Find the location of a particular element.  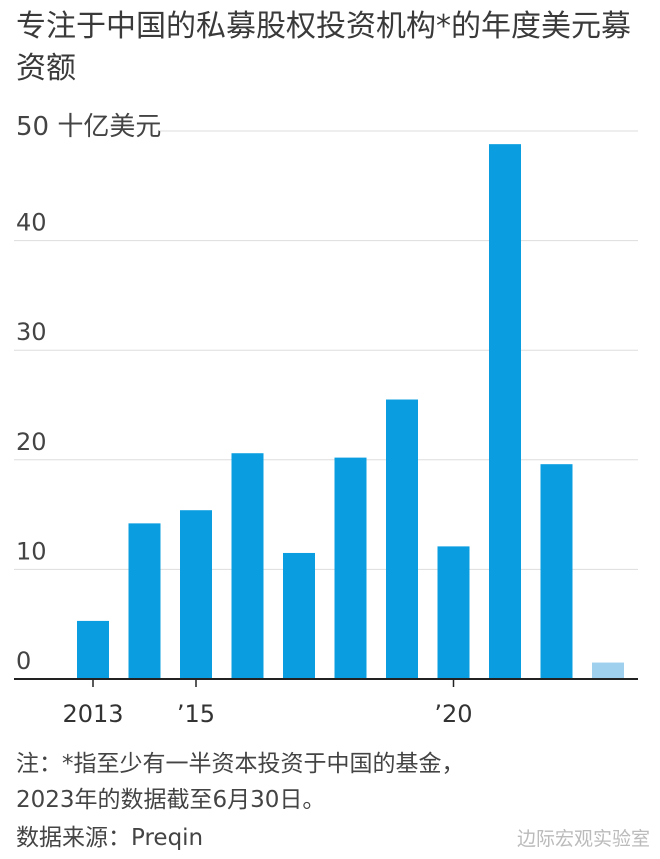

y-tick-label-10: 10 is located at coordinates (31, 551).